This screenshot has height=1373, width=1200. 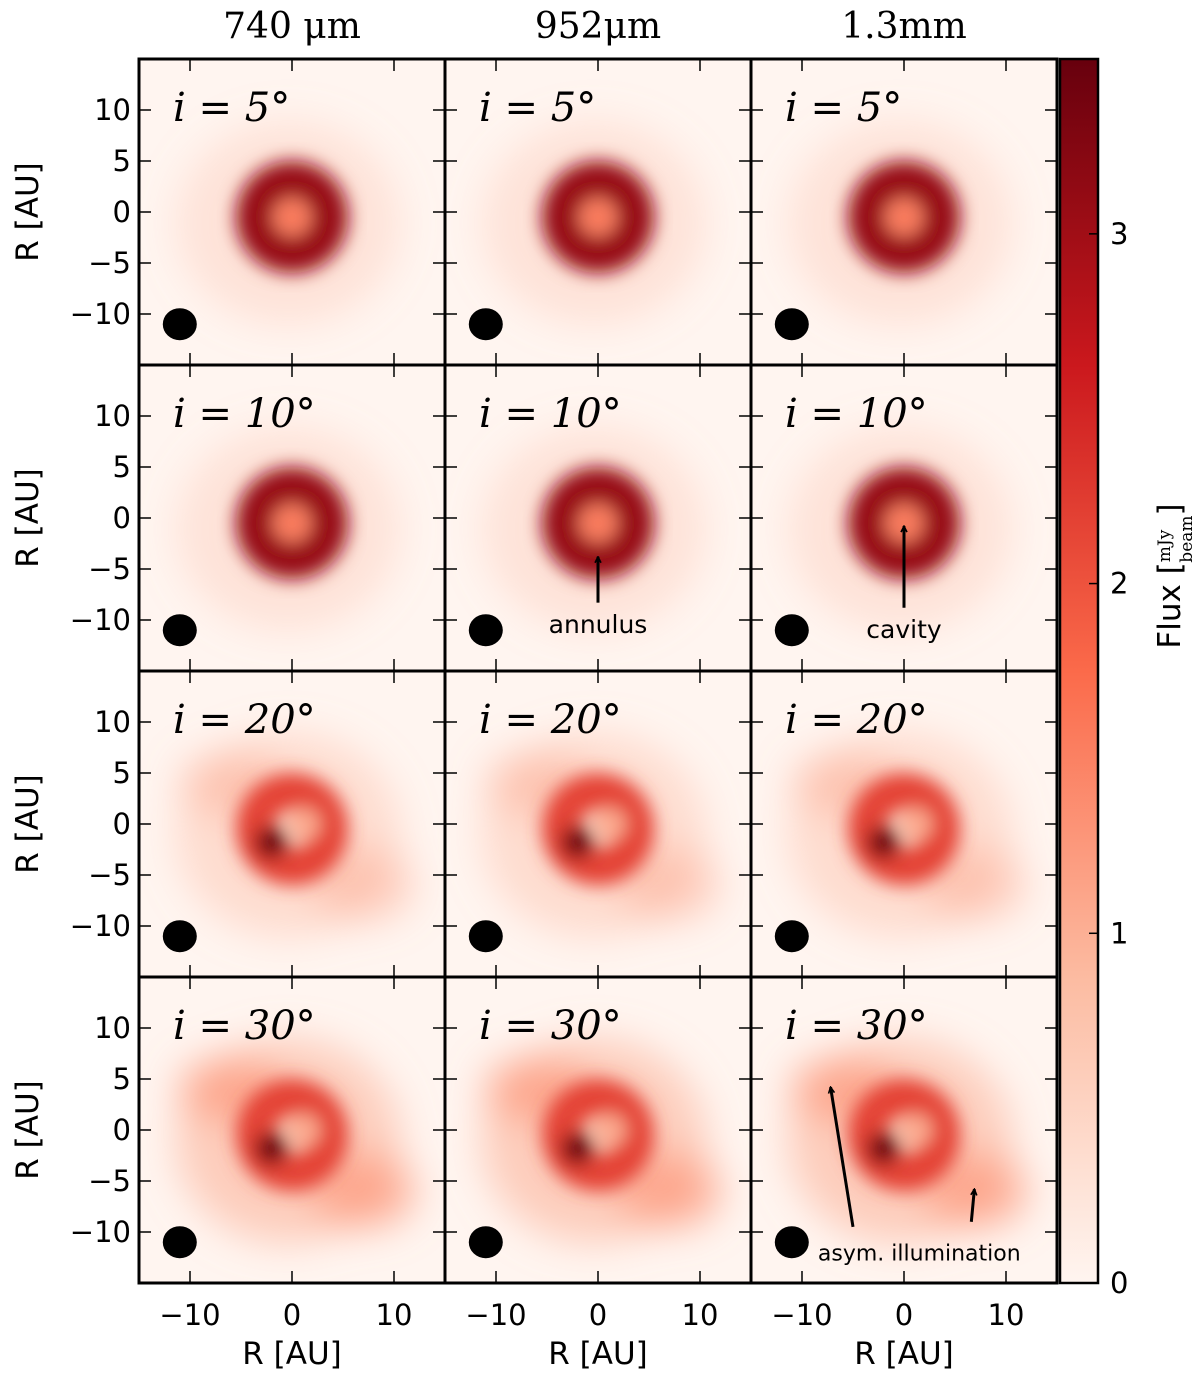 What do you see at coordinates (1174, 575) in the screenshot?
I see `colorbar-label: Flux [mJy beam]` at bounding box center [1174, 575].